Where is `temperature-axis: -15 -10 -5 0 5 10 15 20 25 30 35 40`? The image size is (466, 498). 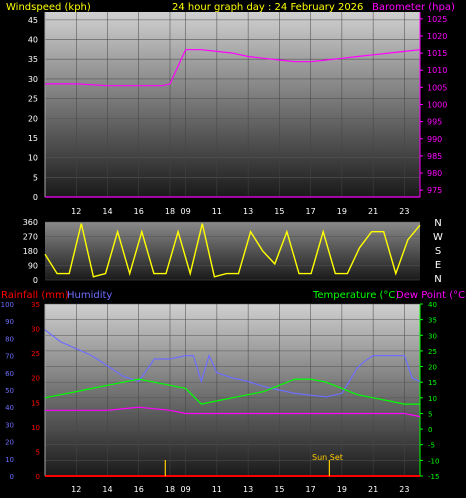 temperature-axis: -15 -10 -5 0 5 10 15 20 25 30 35 40 is located at coordinates (429, 391).